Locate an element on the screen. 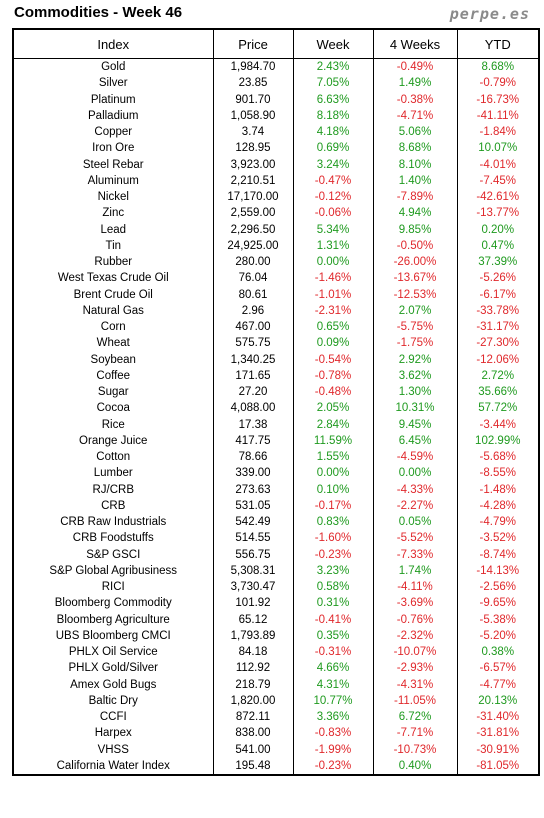  cell-week: -1.46% is located at coordinates (333, 278).